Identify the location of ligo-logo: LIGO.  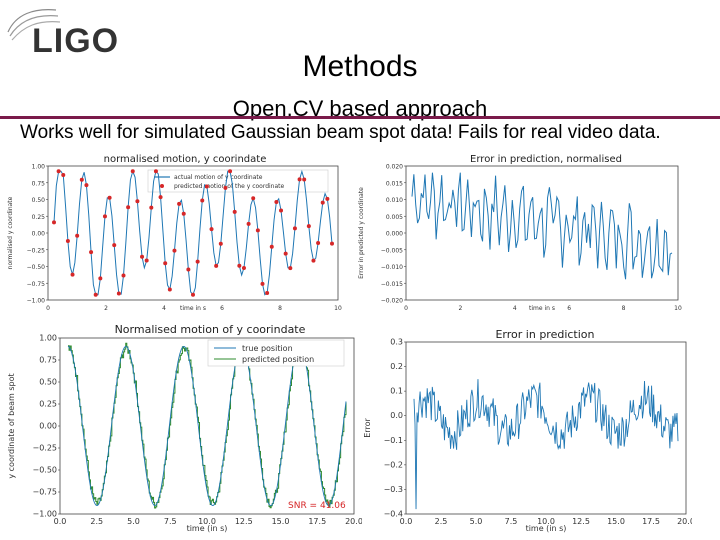
(89, 37).